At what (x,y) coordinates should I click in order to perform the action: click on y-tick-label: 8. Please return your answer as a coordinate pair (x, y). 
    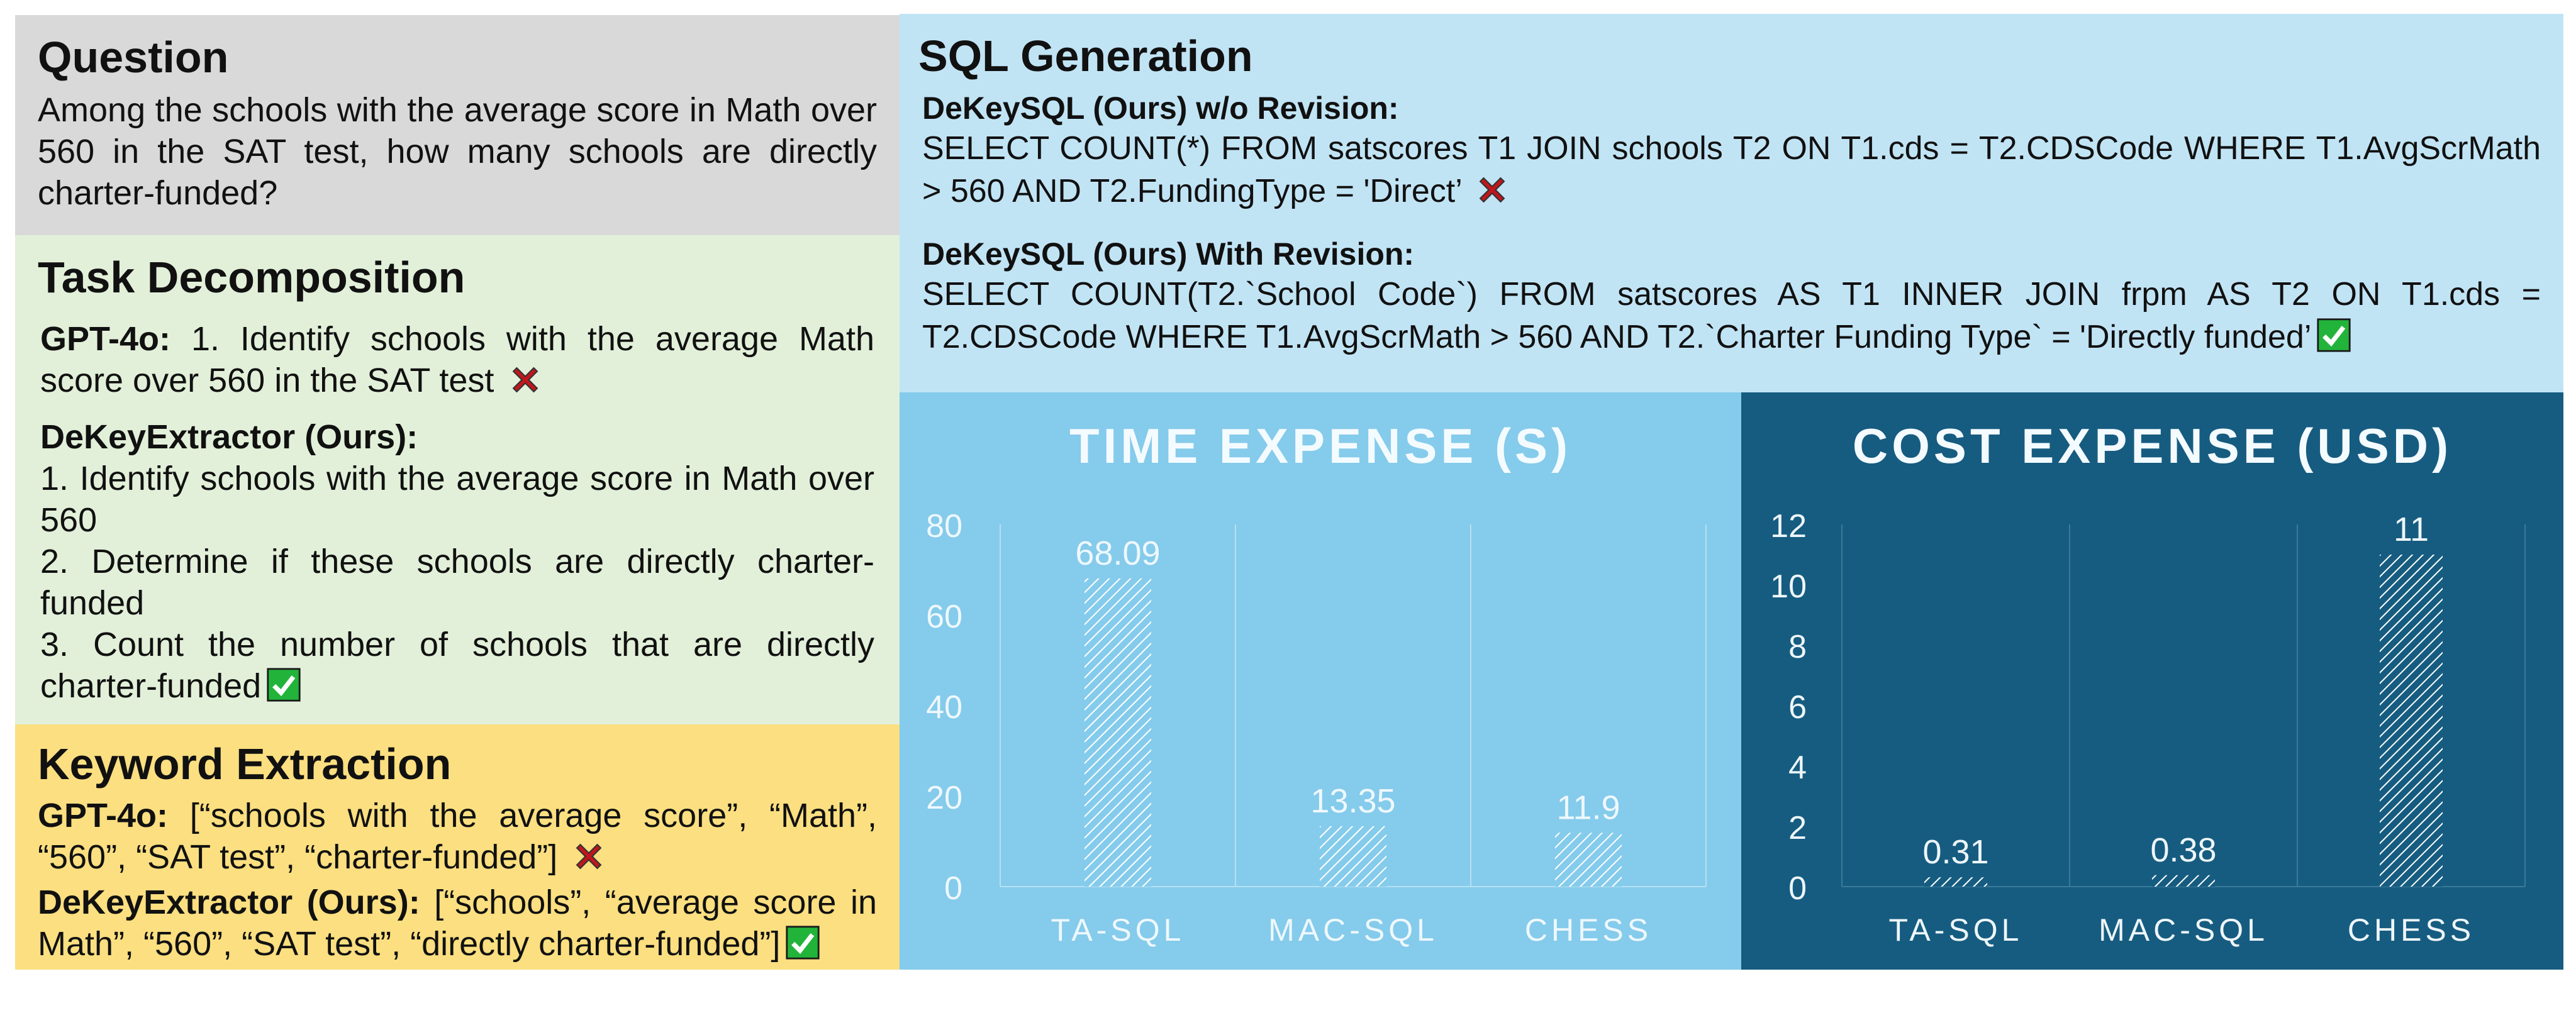
    Looking at the image, I should click on (1797, 647).